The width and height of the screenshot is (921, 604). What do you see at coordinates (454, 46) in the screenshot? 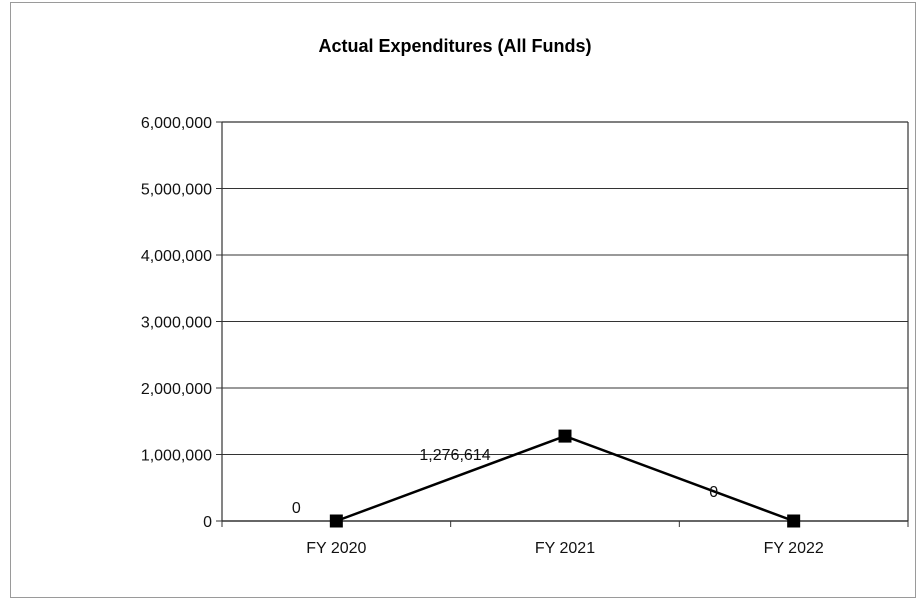
I see `chart-title: Actual Expenditures (All Funds)` at bounding box center [454, 46].